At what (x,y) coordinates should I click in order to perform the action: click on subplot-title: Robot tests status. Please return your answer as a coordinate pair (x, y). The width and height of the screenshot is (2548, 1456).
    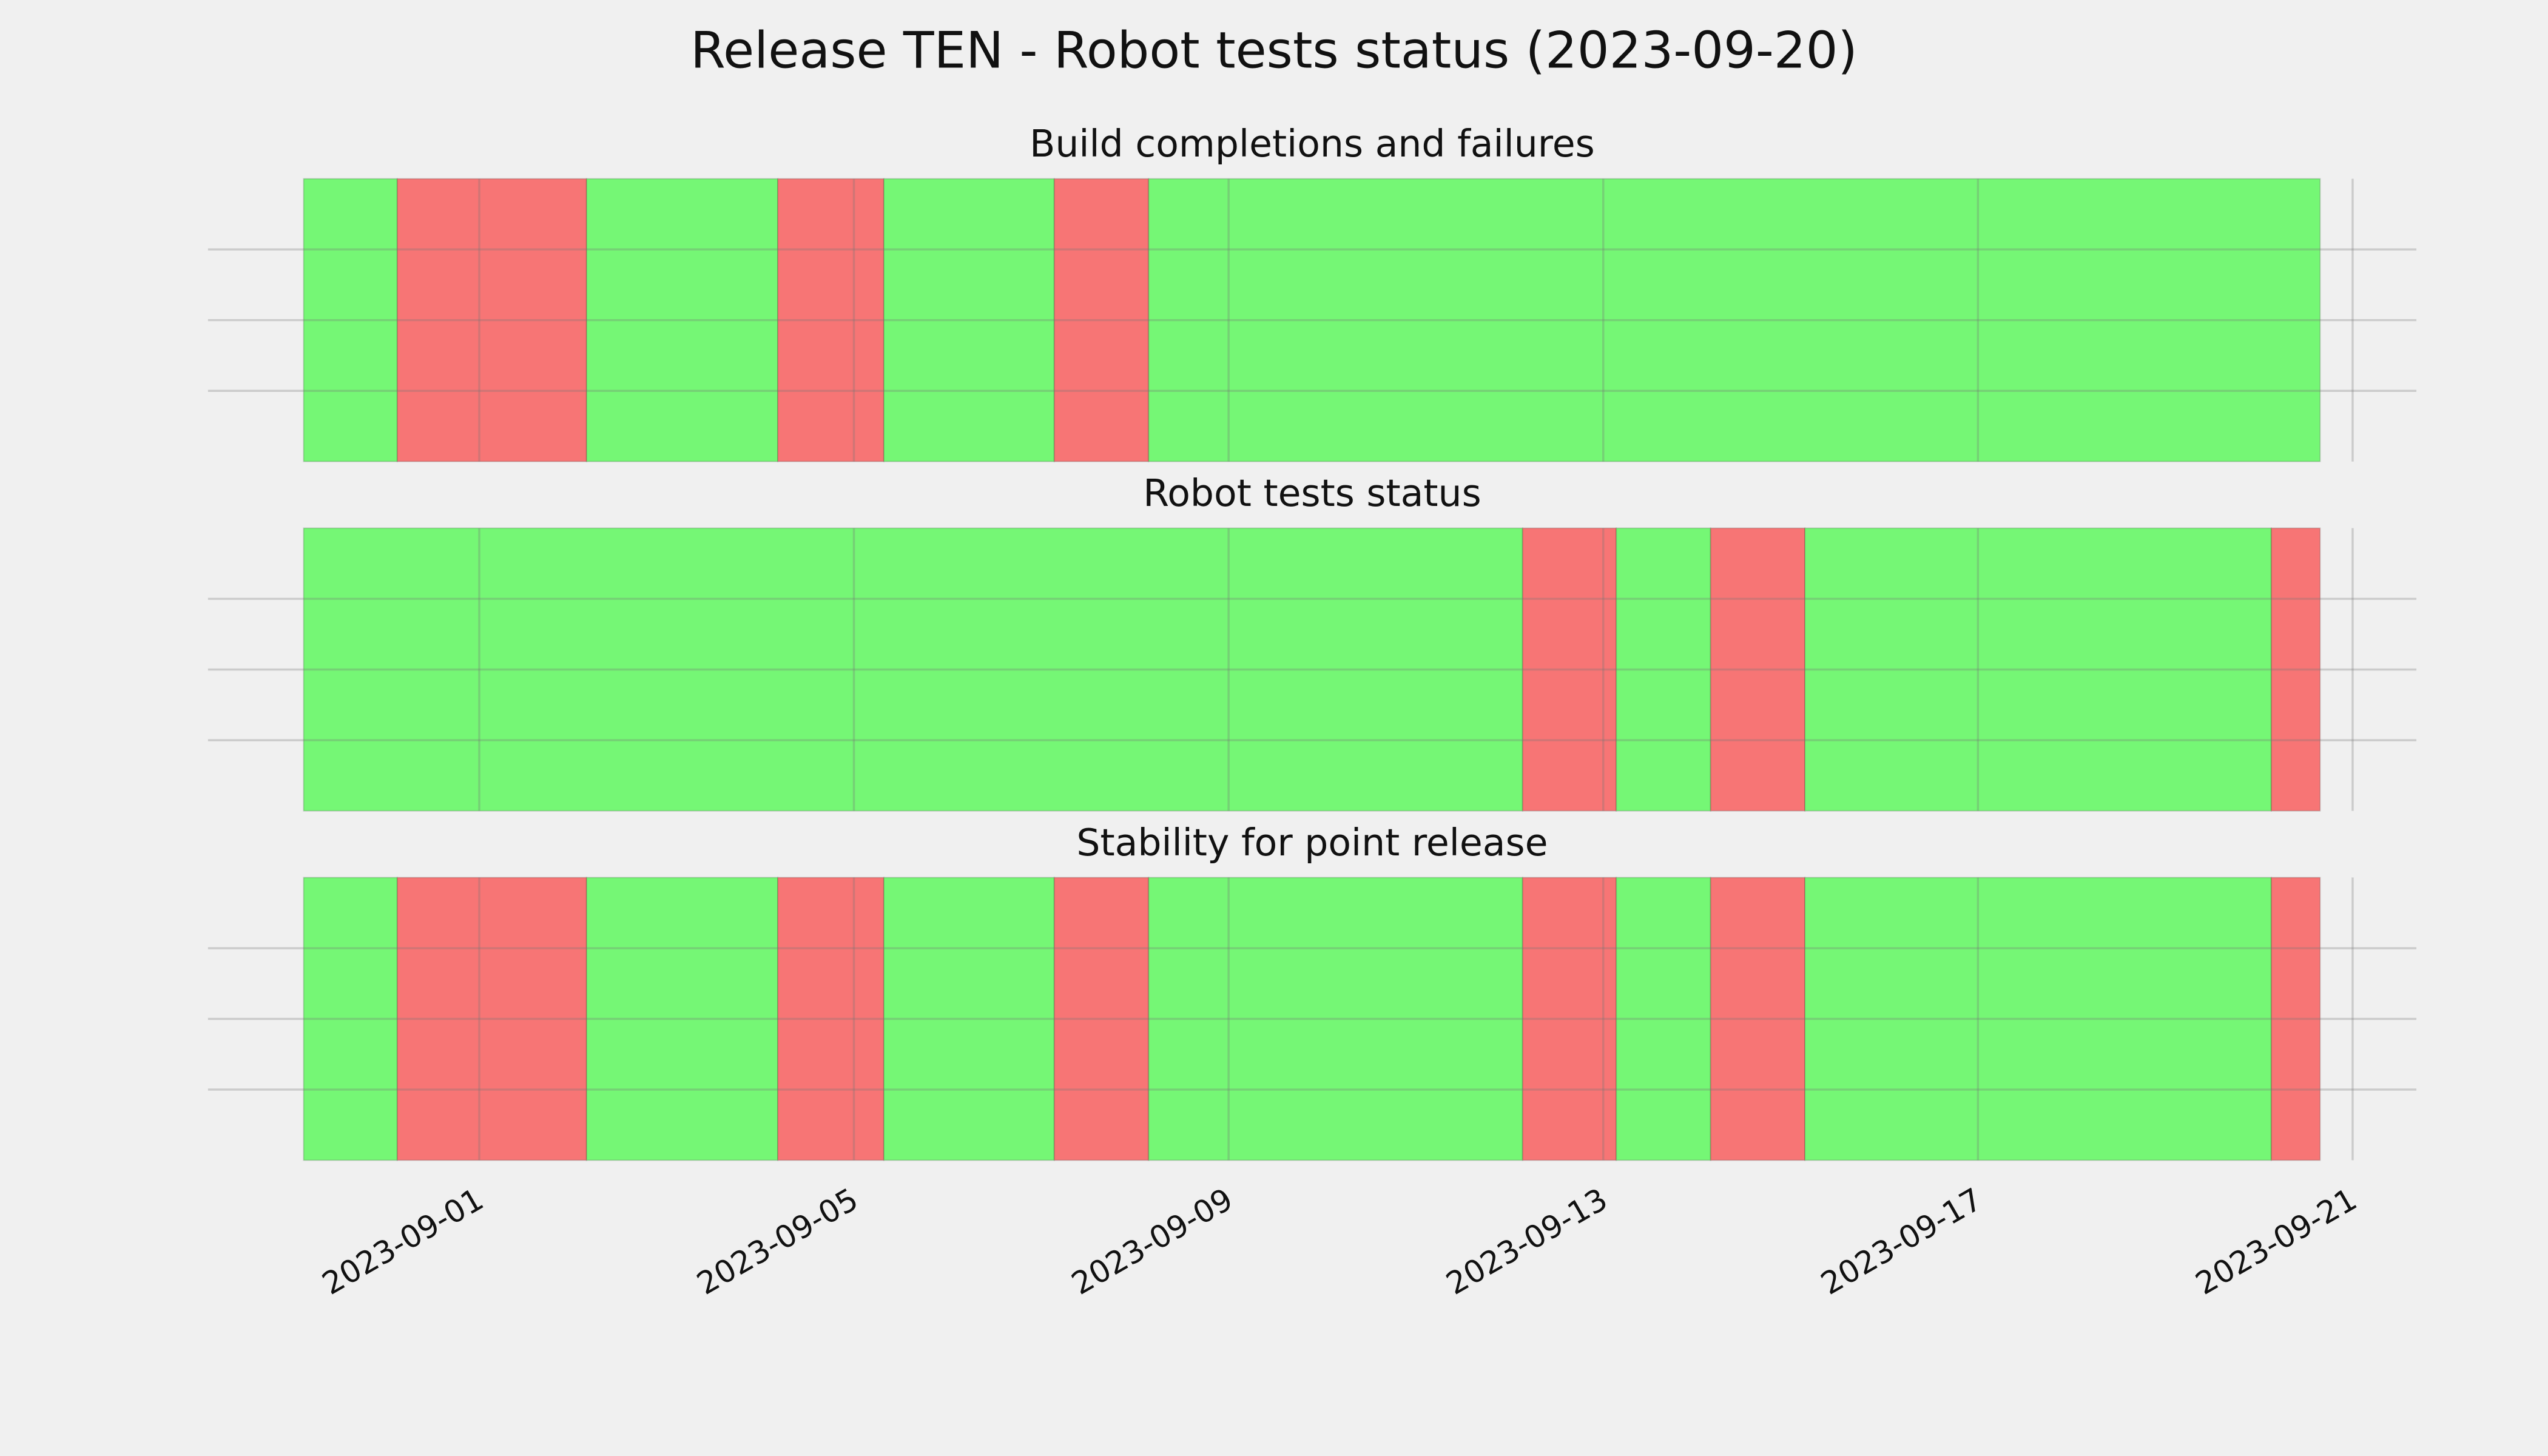
    Looking at the image, I should click on (1312, 493).